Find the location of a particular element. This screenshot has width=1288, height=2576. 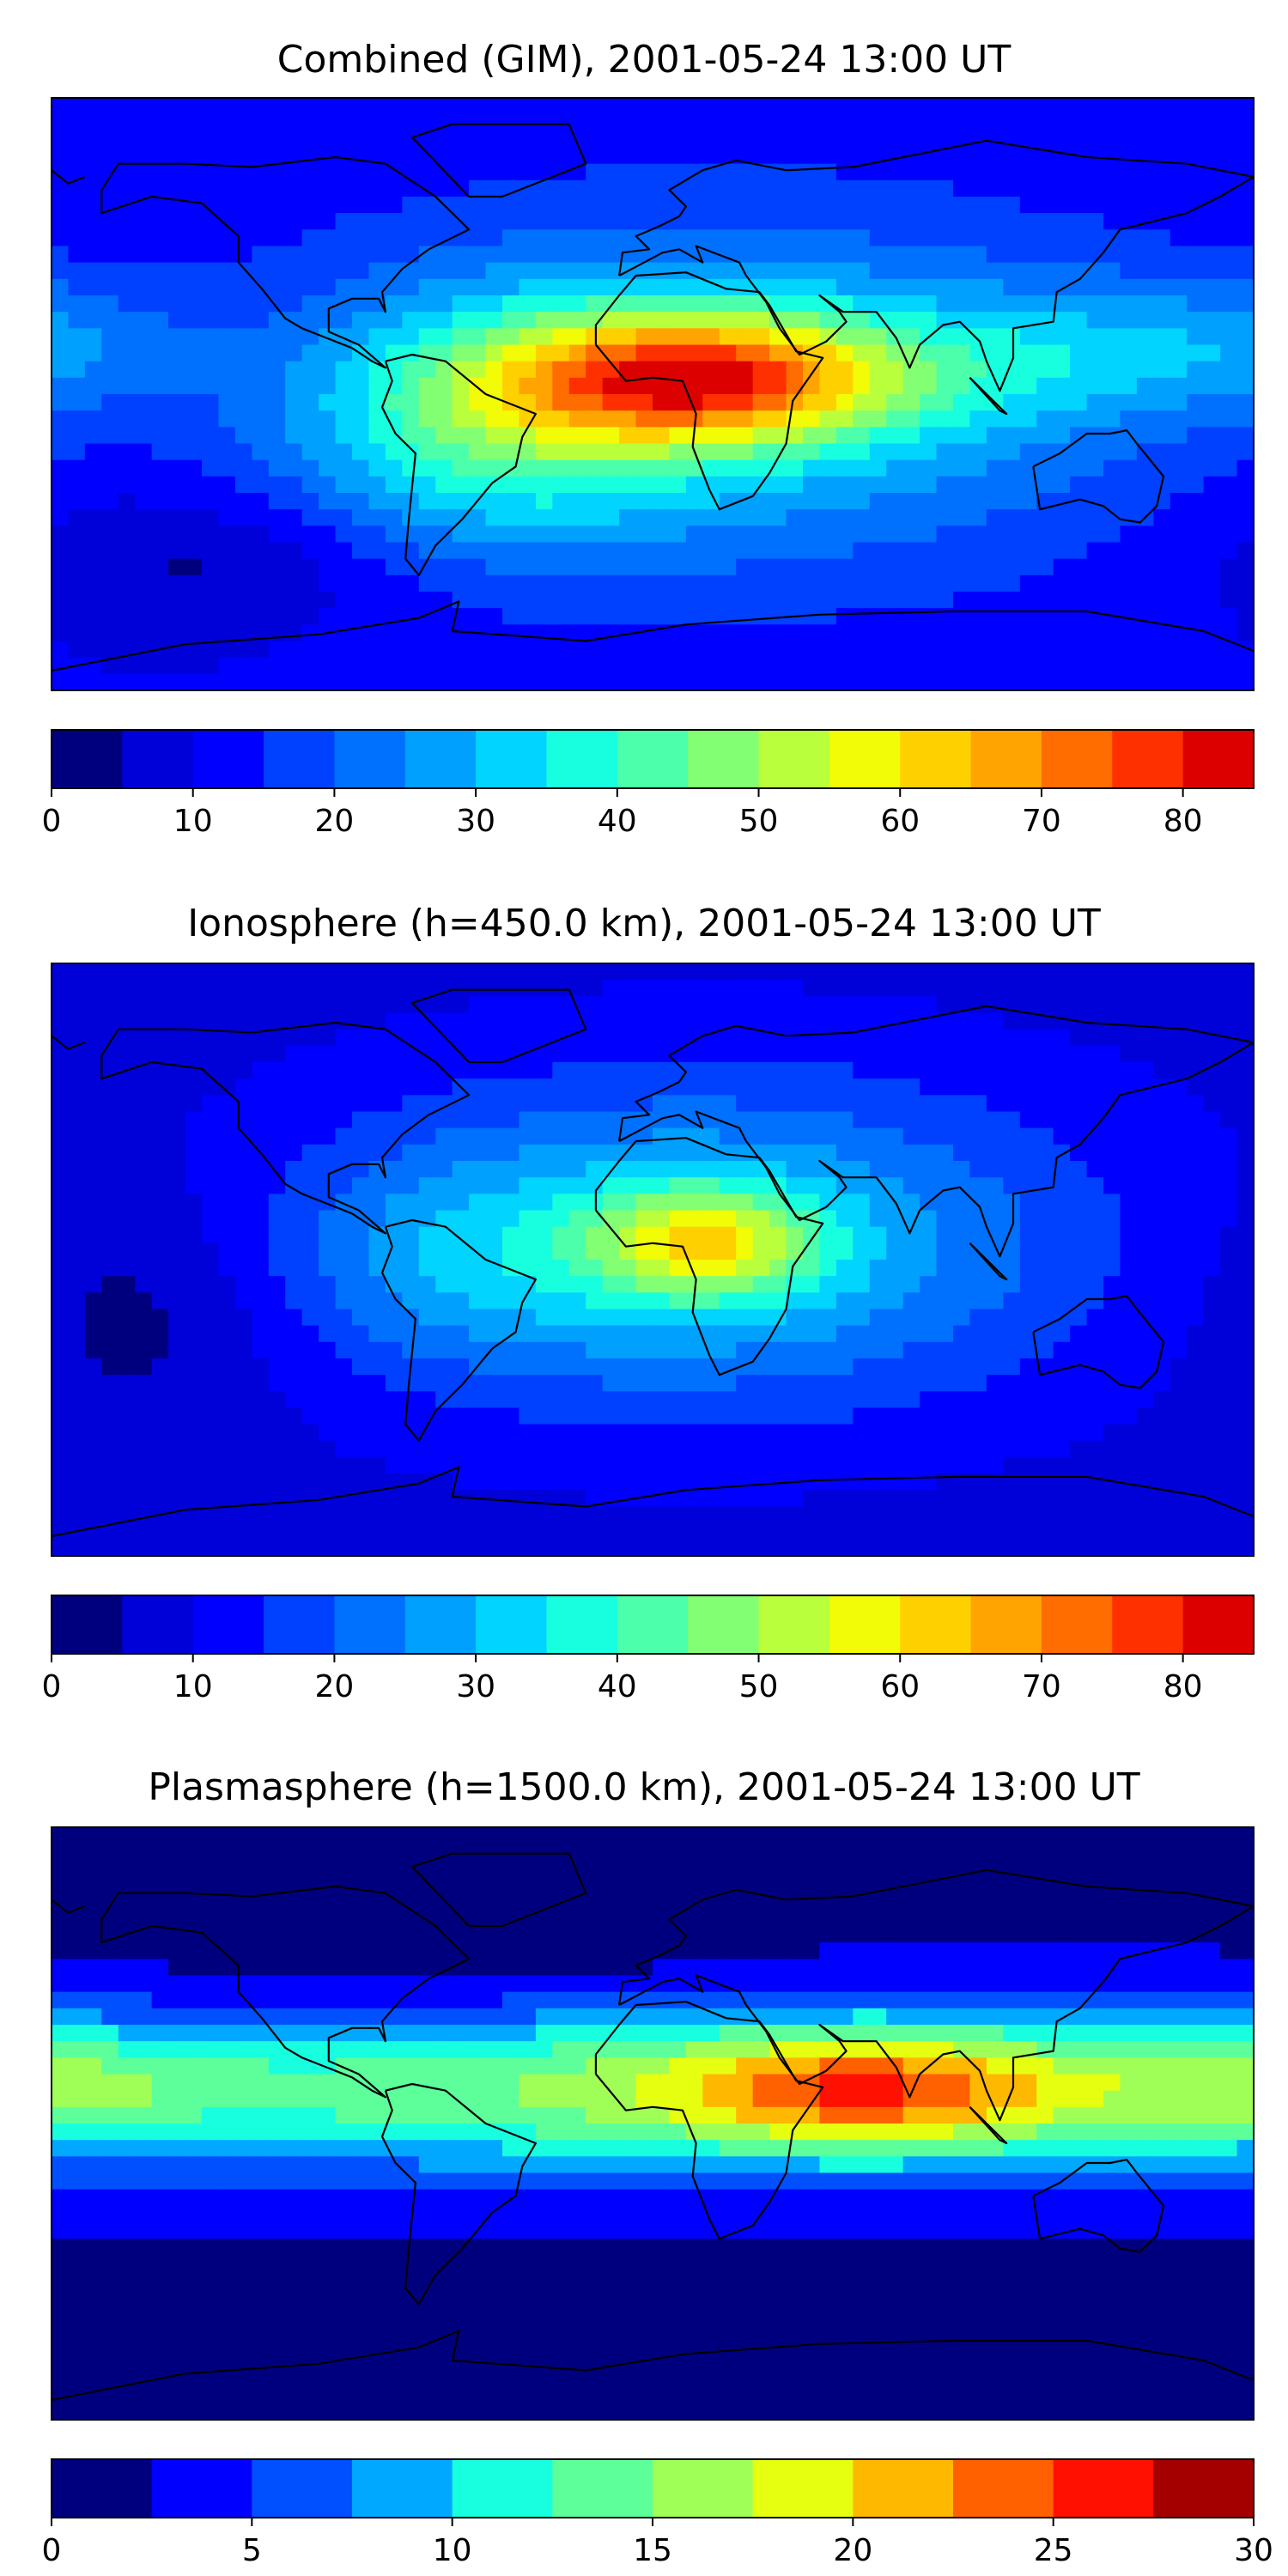

coastline is located at coordinates (653, 636).